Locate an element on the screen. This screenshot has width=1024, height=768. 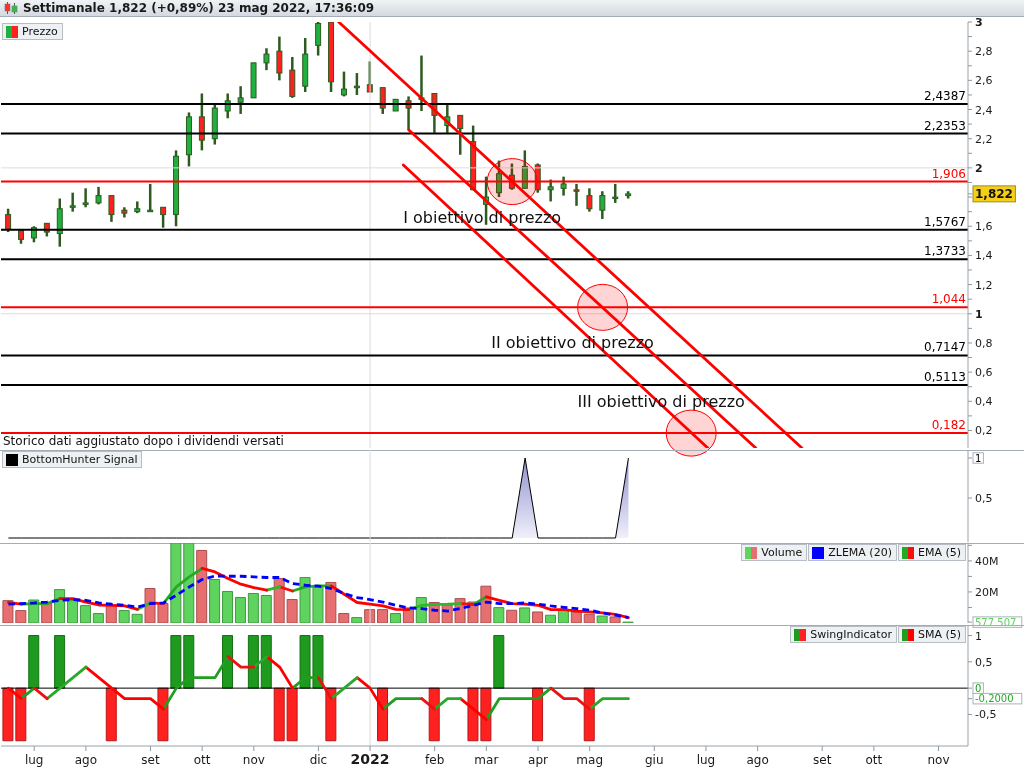
y-tick-label: 0 is located at coordinates (978, 688).